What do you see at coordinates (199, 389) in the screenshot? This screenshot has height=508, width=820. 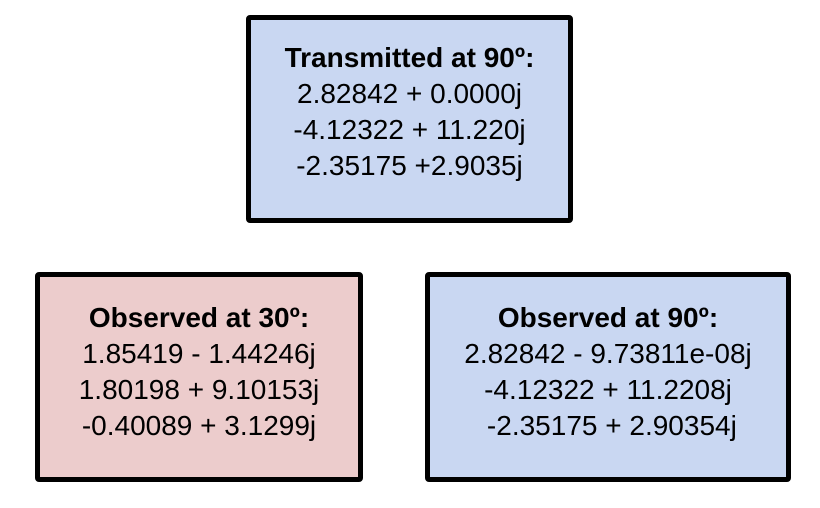 I see `observed-30-value-2: 1.80198 + 9.10153j` at bounding box center [199, 389].